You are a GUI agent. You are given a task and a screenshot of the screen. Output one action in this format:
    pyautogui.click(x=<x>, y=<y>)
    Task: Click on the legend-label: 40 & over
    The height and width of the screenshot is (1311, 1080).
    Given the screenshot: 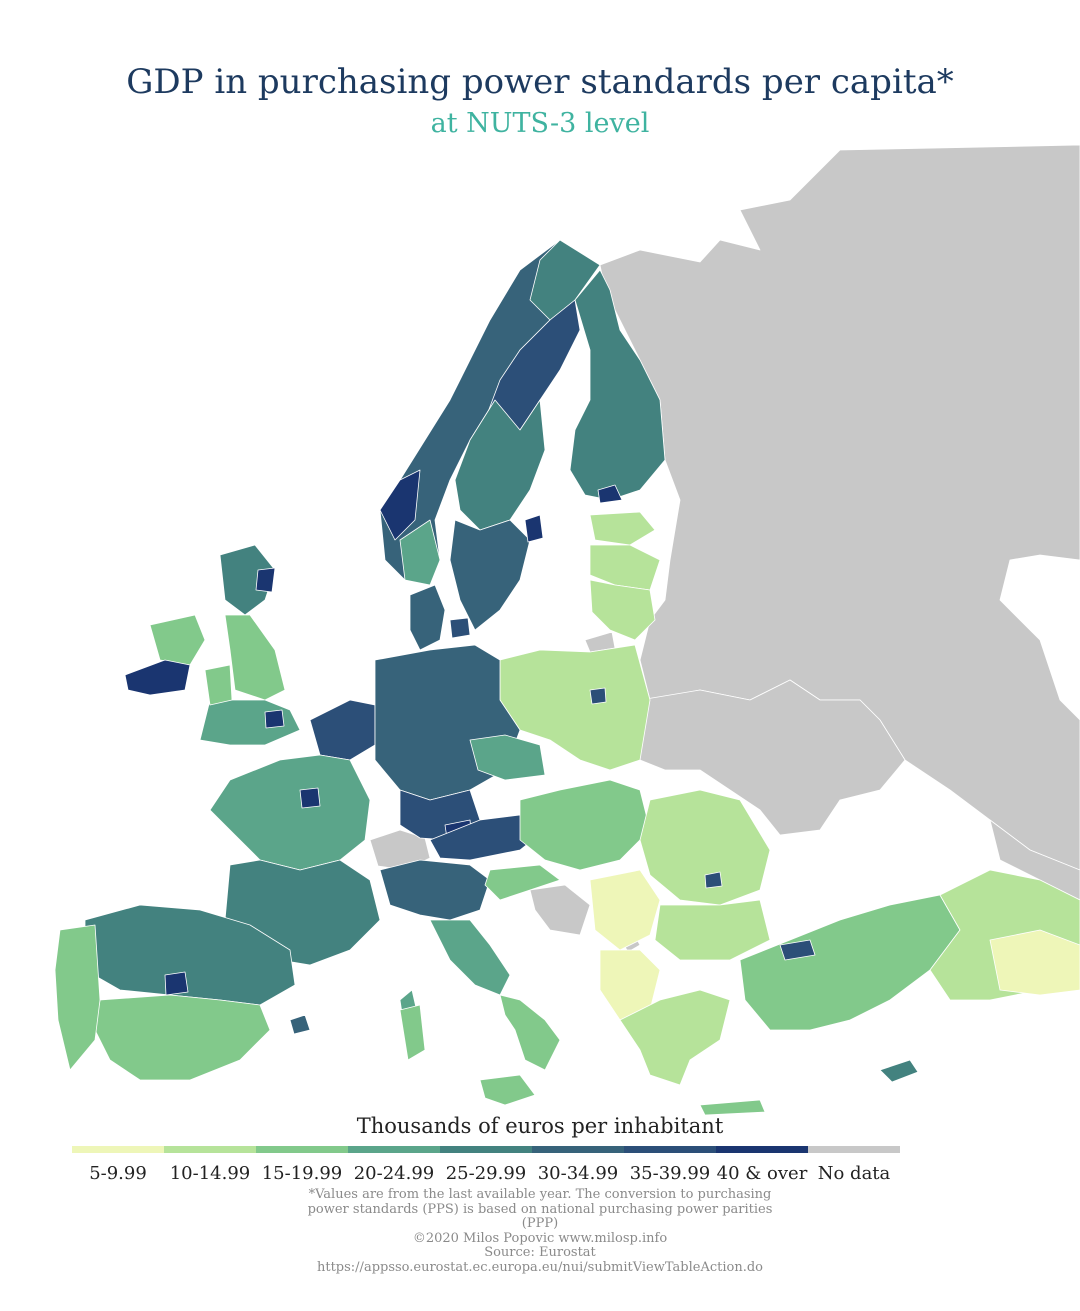 What is the action you would take?
    pyautogui.click(x=762, y=1173)
    